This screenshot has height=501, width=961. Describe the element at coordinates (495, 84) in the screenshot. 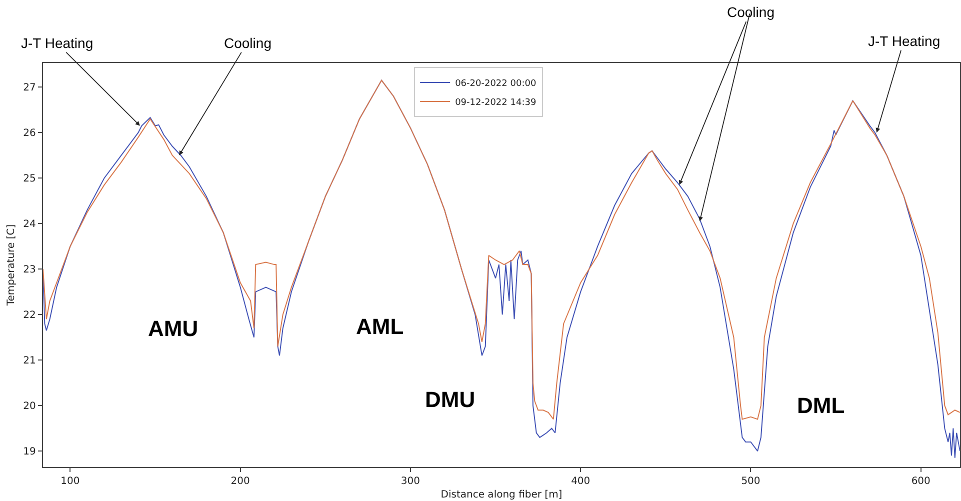

I see `legend-label: 06-20-2022 00:00` at that location.